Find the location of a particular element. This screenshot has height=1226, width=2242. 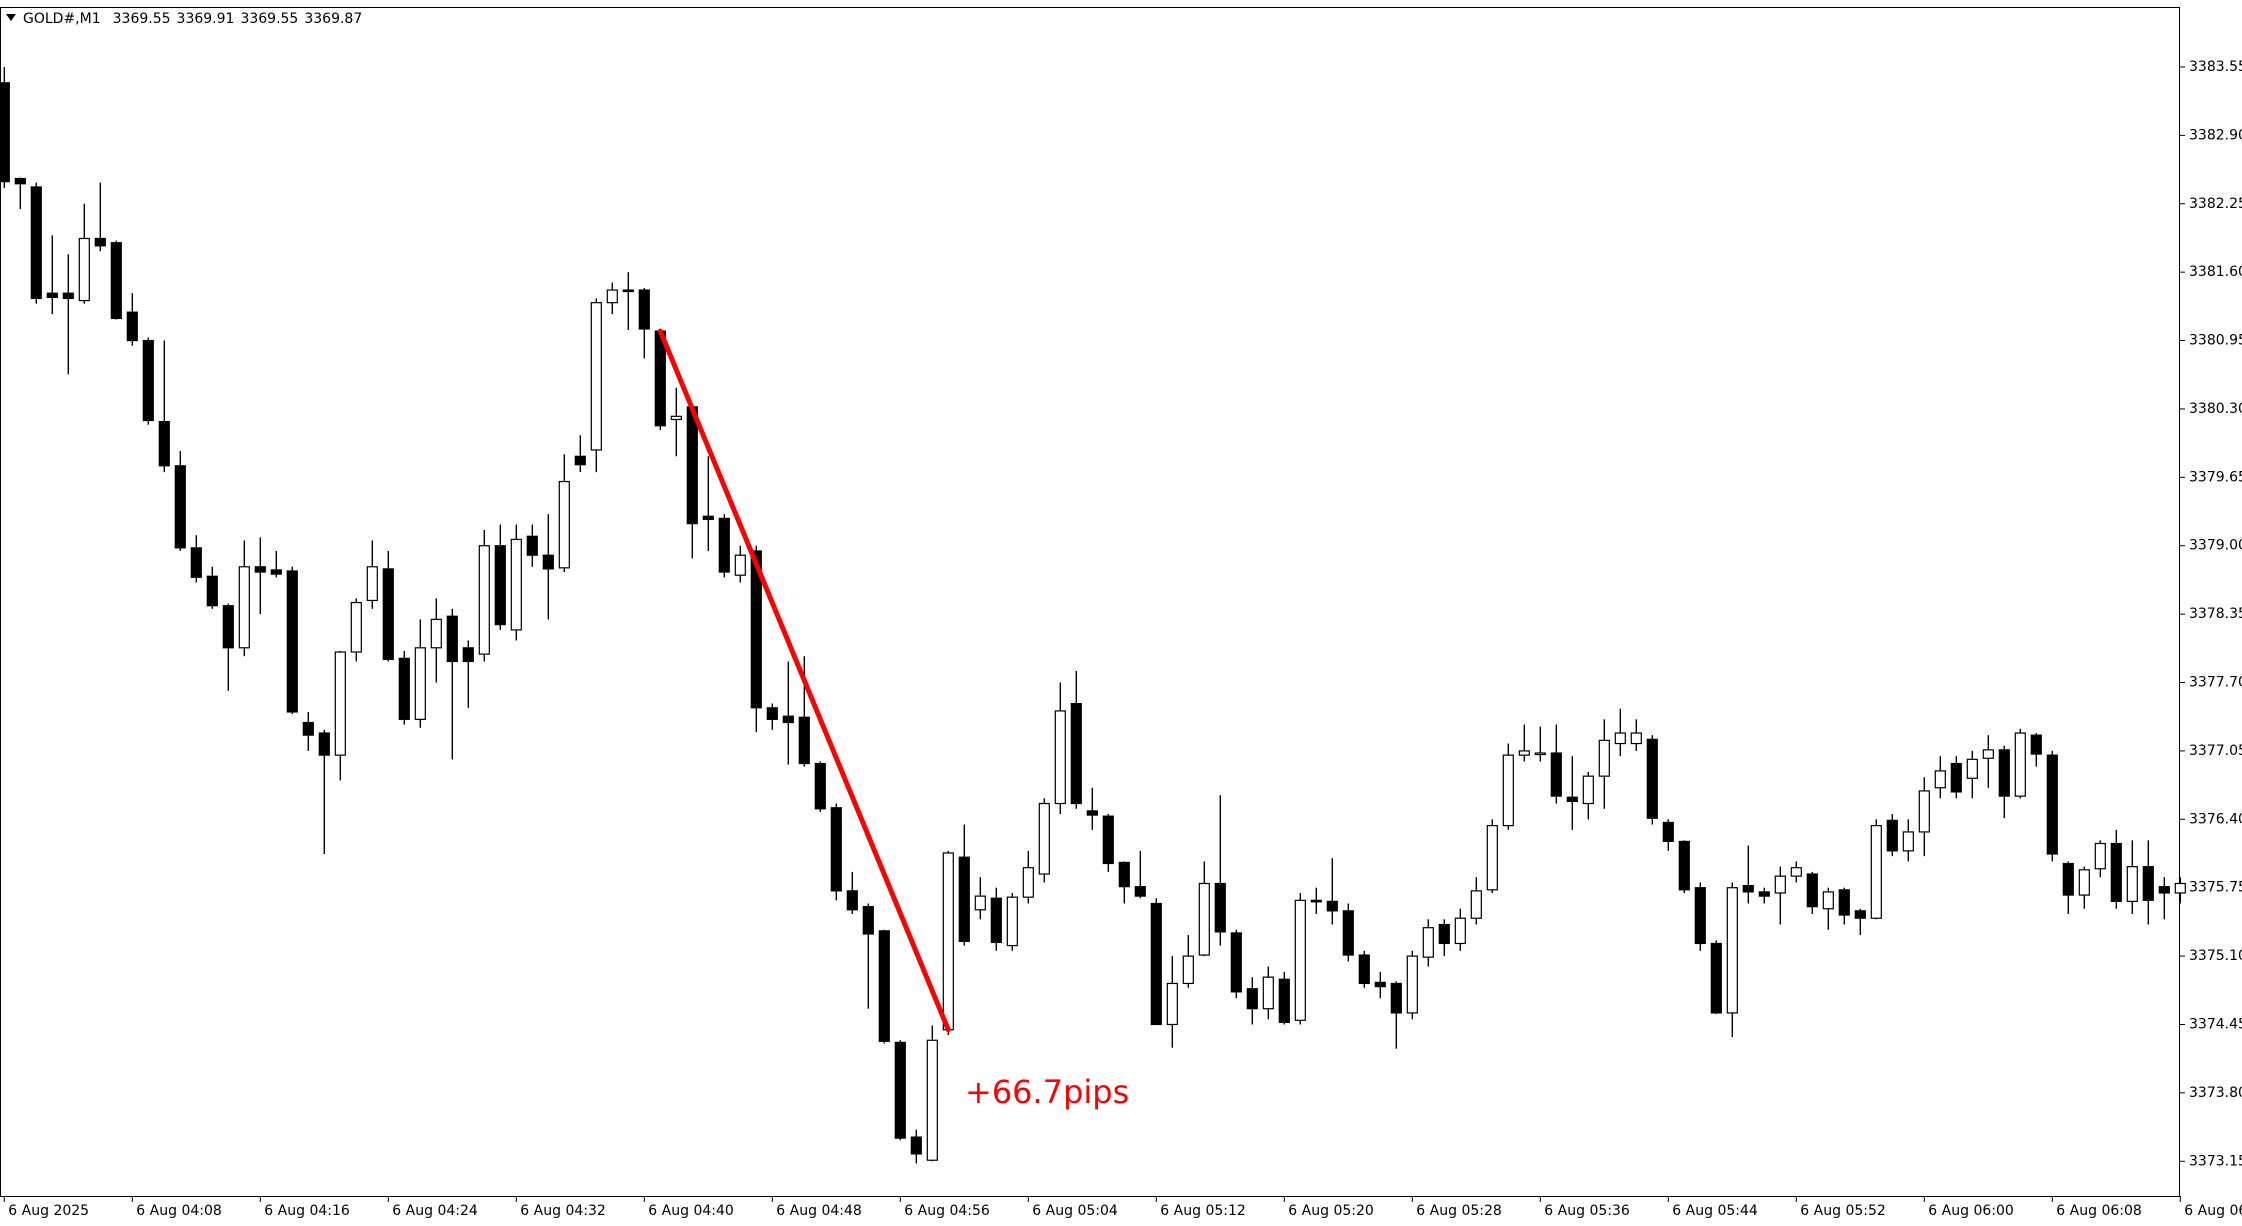

chart-header: GOLD#,M1 3369.55 3369.91 3369.55 3369.87 is located at coordinates (192, 19).